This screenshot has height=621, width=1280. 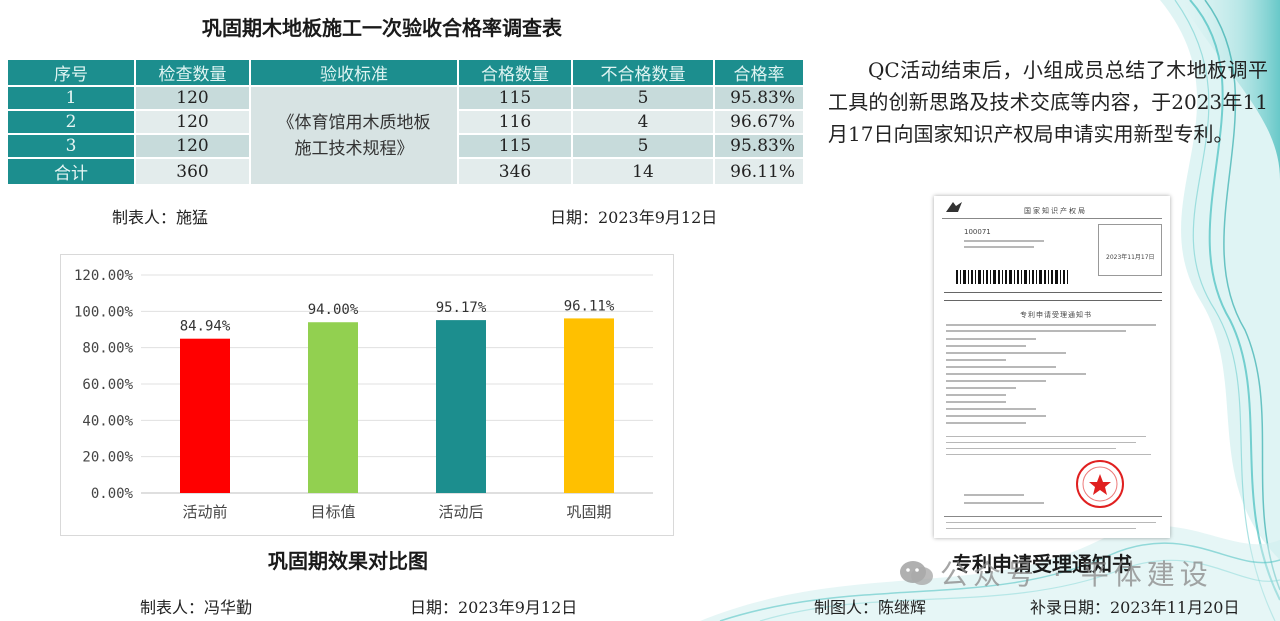 I want to click on x-tick-label: 活动后, so click(x=460, y=512).